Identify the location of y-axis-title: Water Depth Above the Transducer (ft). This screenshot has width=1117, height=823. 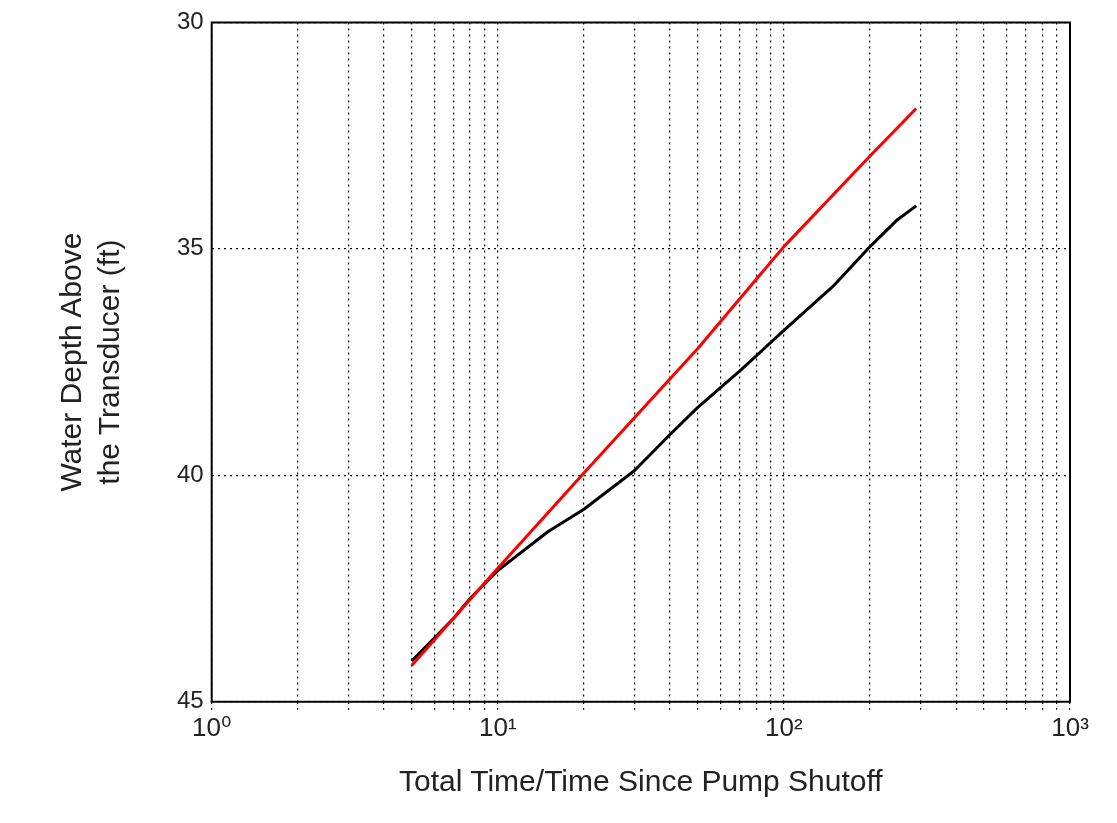
(89, 362).